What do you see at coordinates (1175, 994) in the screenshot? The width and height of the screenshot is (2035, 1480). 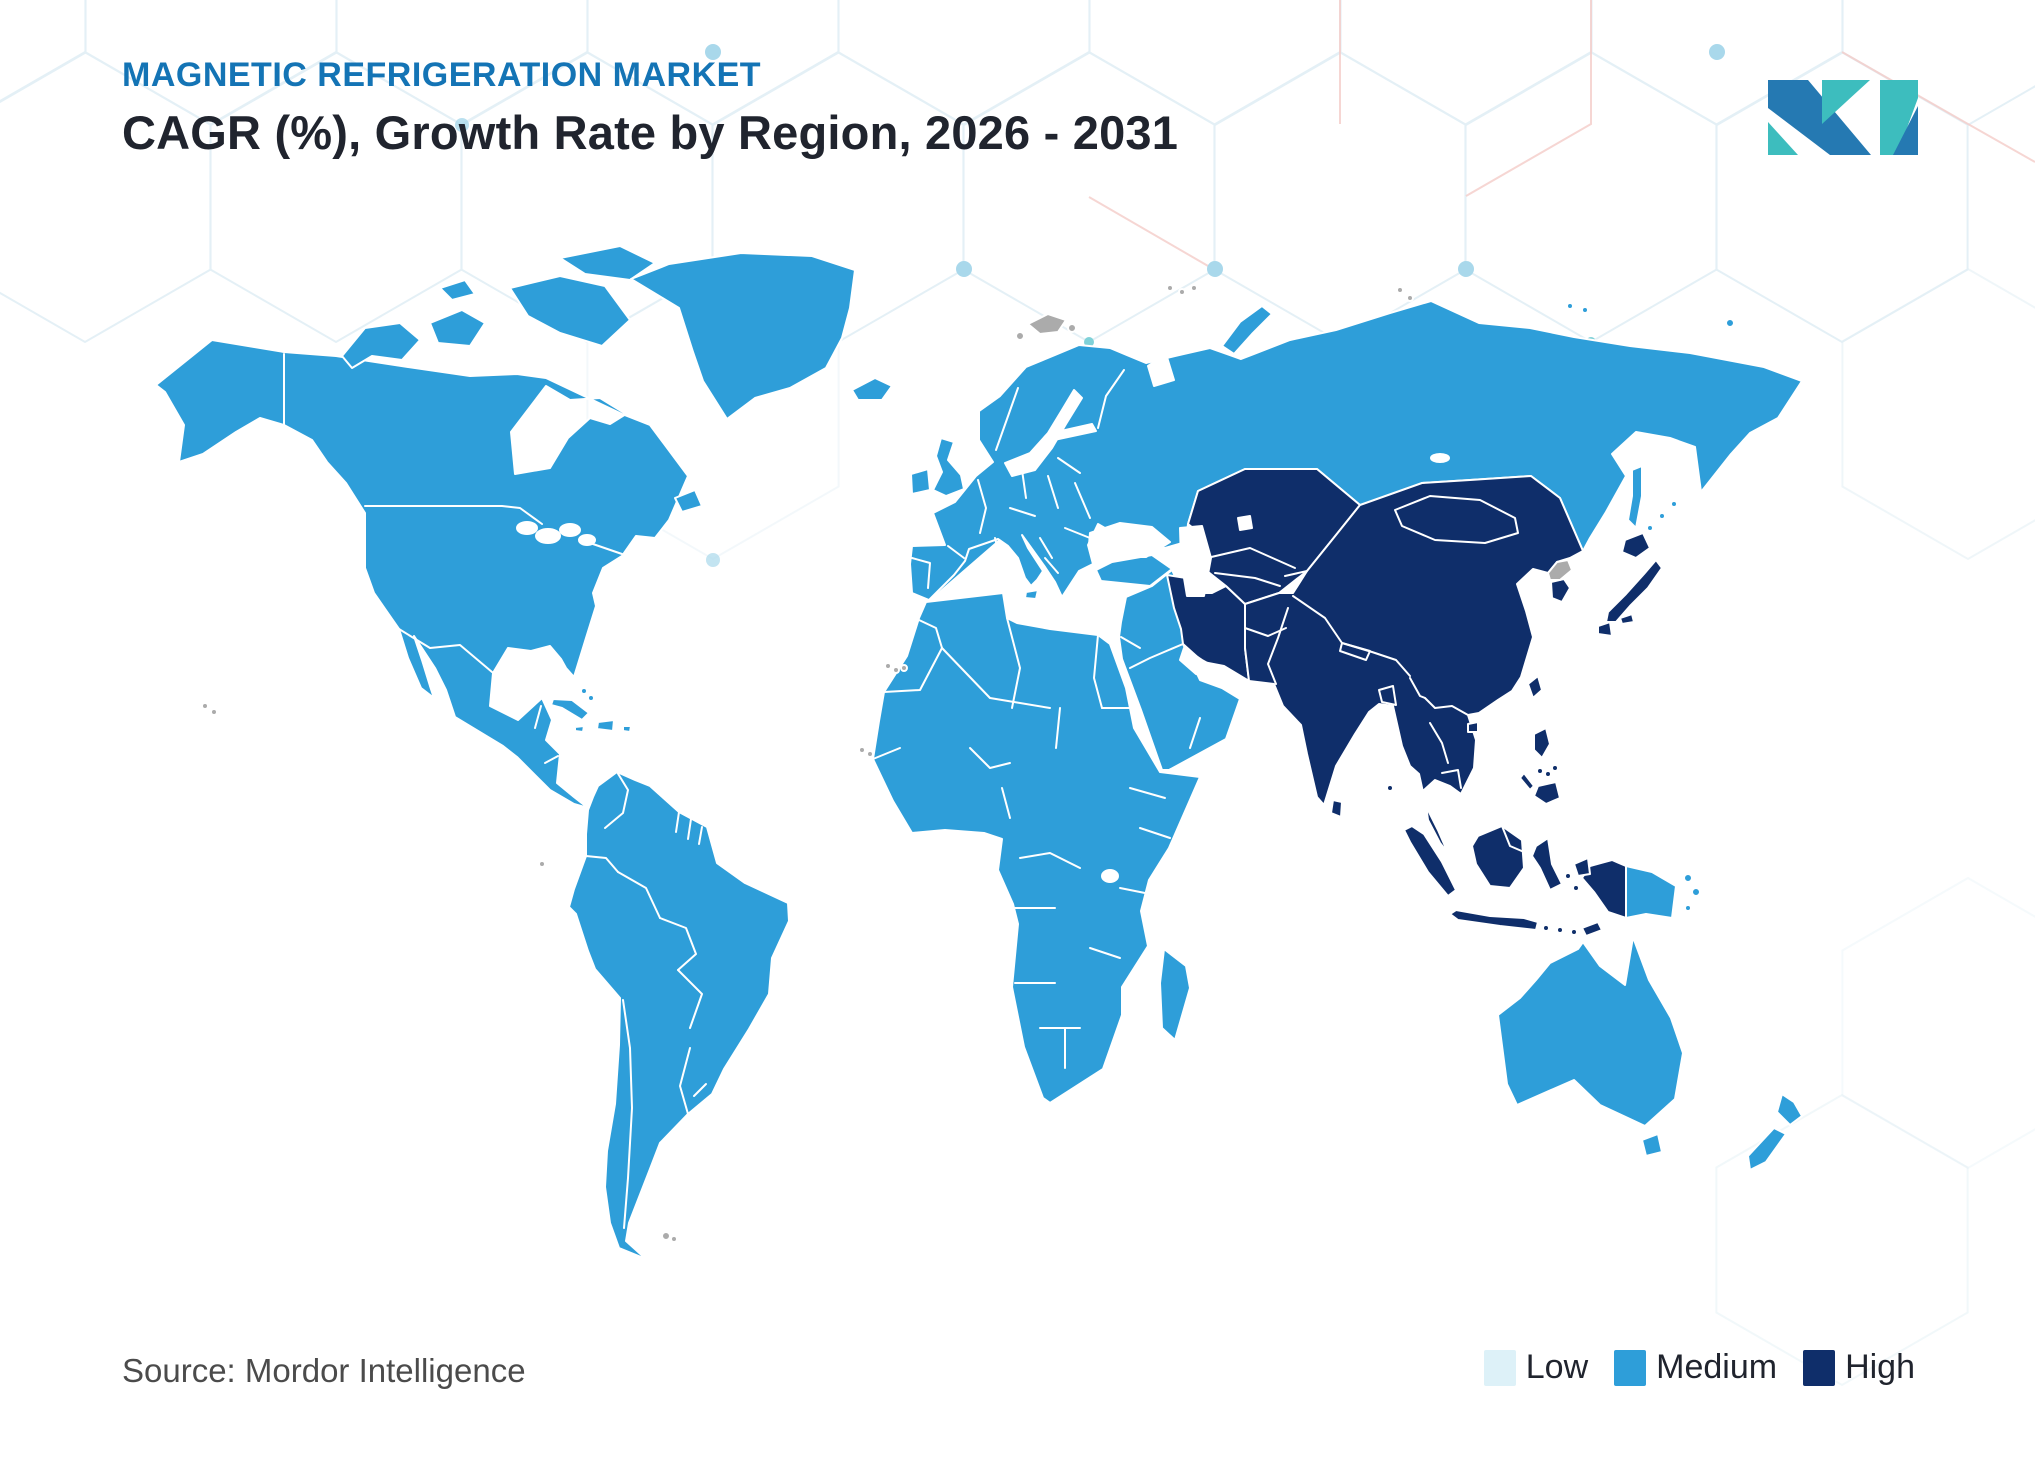 I see `region-madagascar` at bounding box center [1175, 994].